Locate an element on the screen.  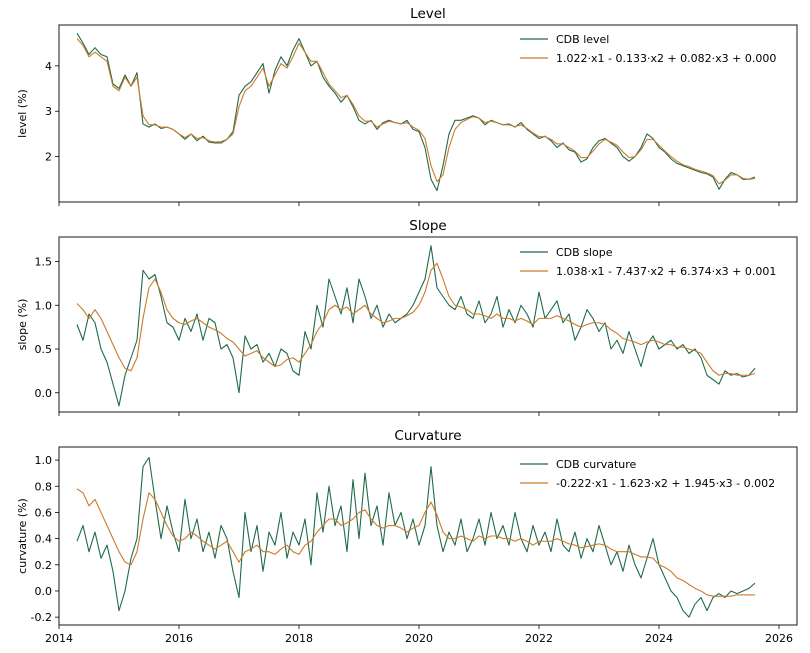
xtick-label: 2018 is located at coordinates (299, 638).